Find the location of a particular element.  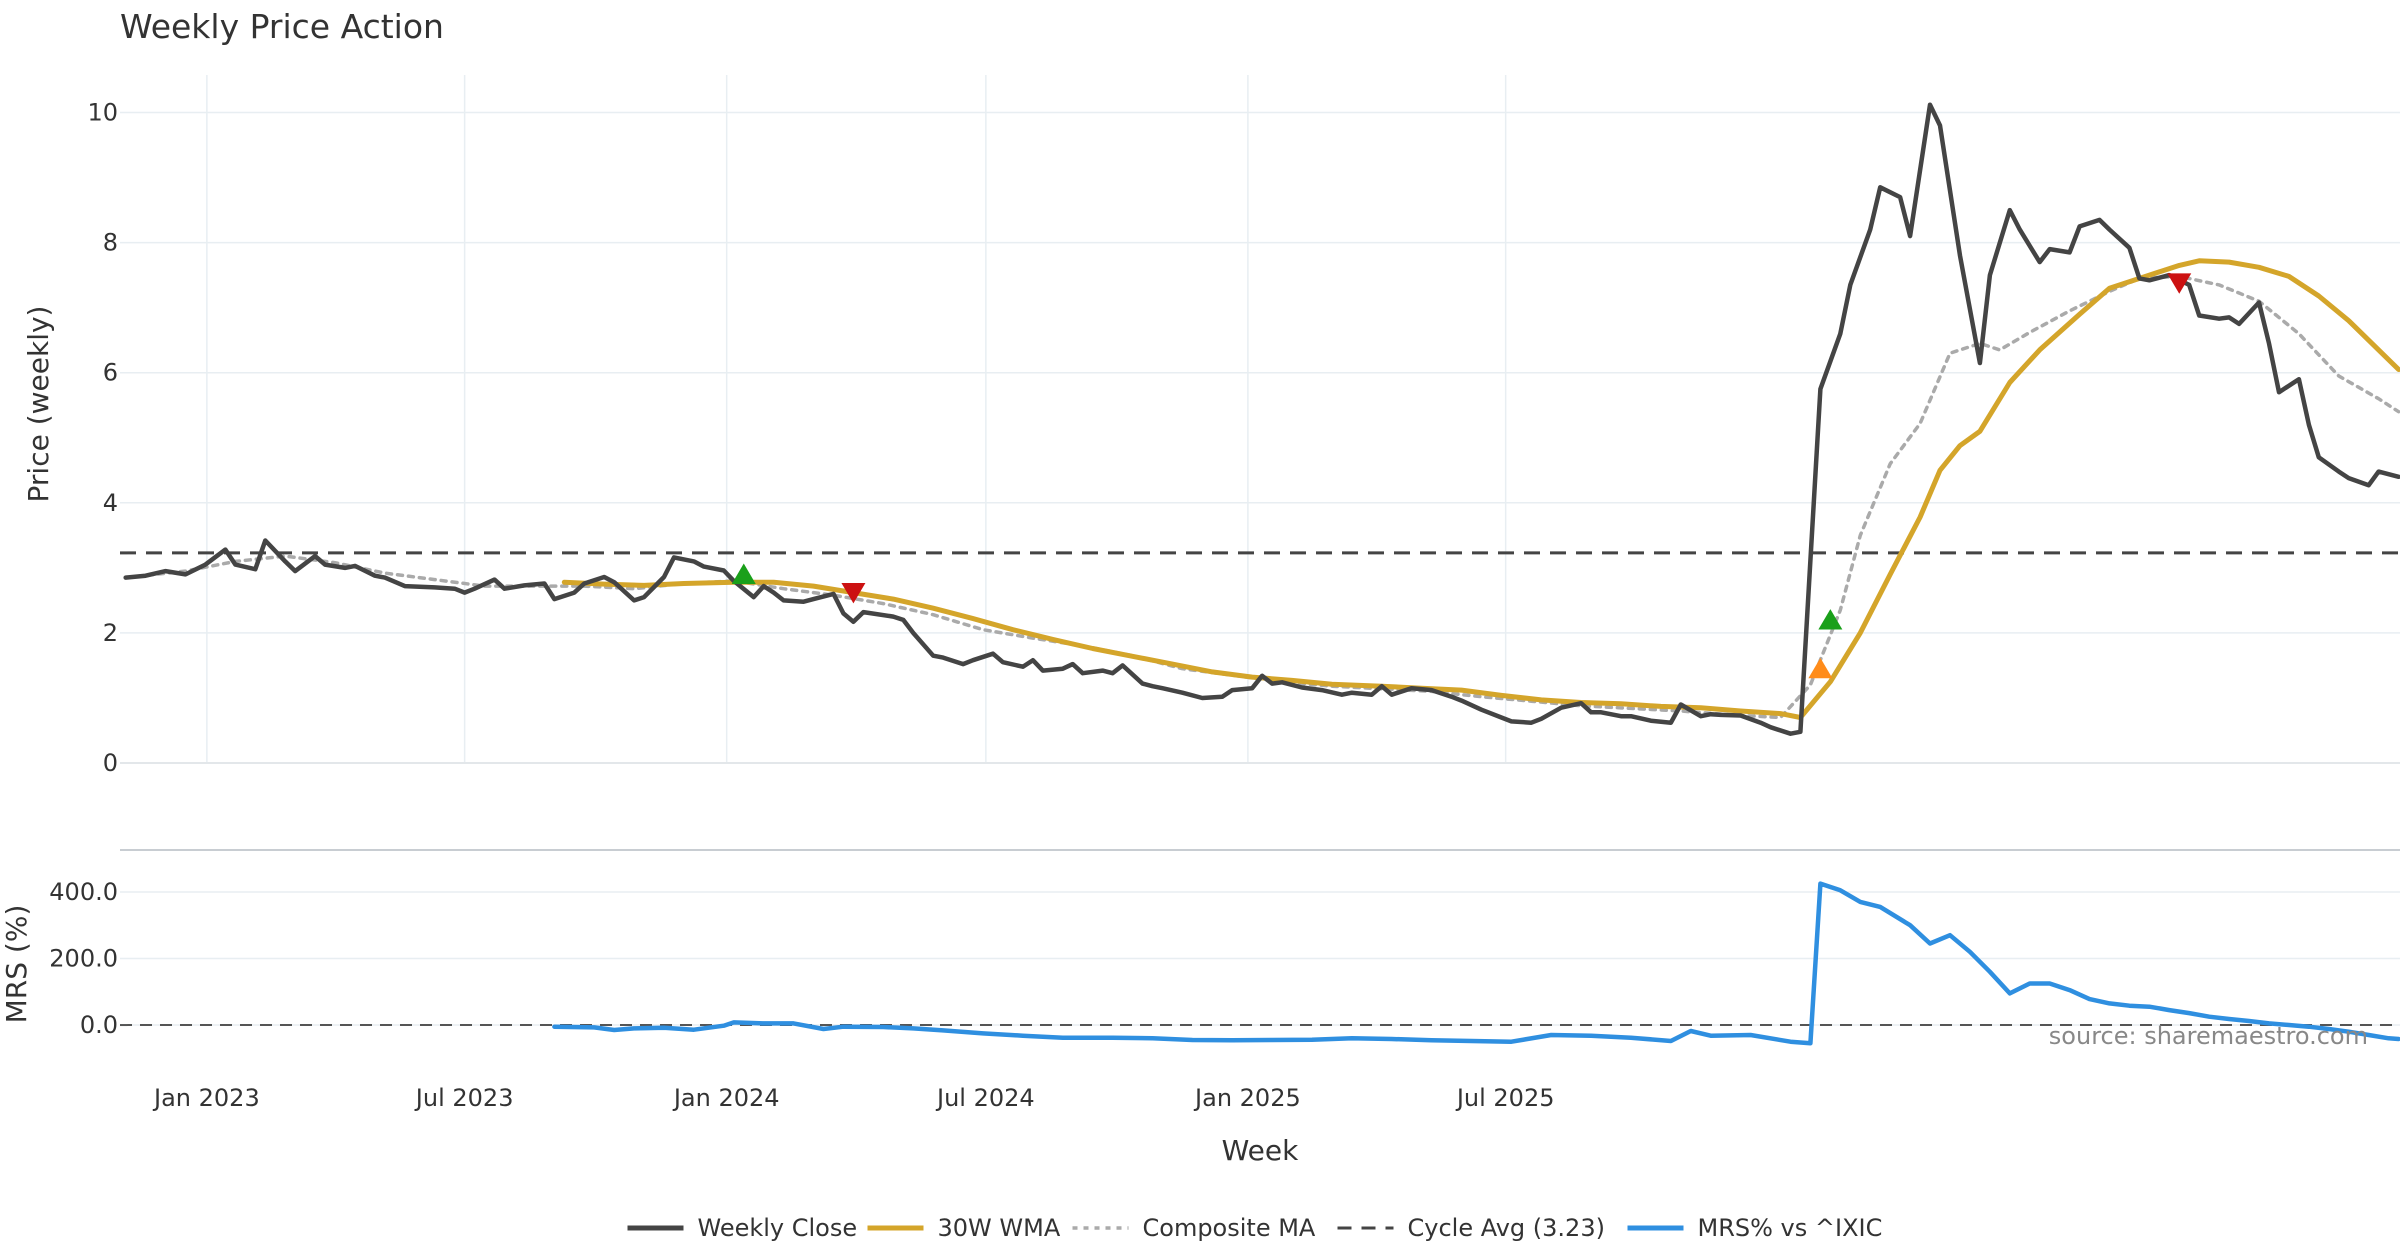

x-tick-label: Jan 2025 is located at coordinates (1247, 1098).